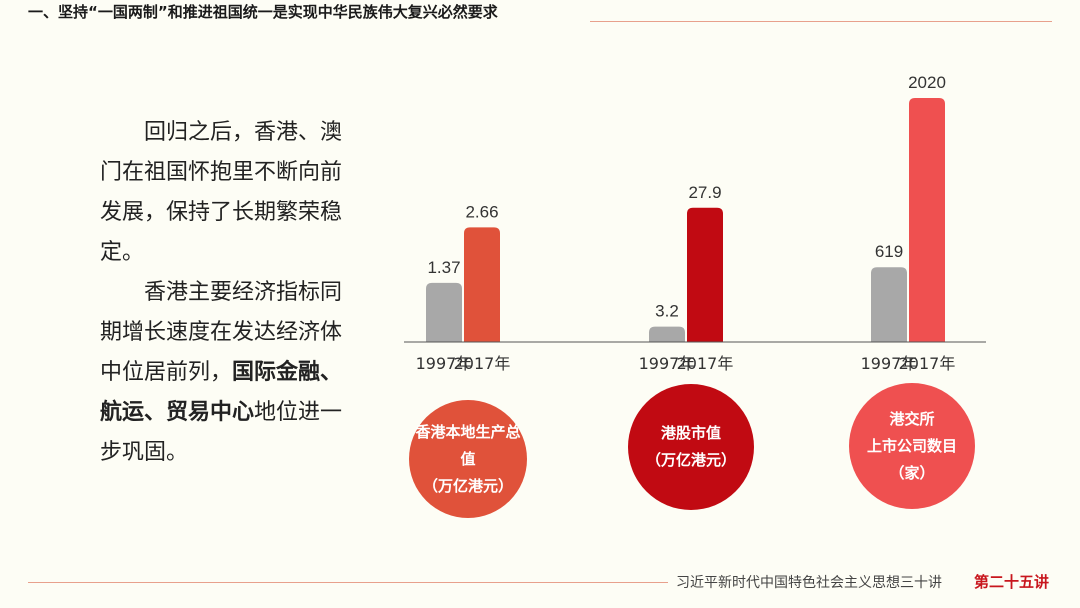 The image size is (1080, 608). What do you see at coordinates (704, 192) in the screenshot?
I see `value-label-1-1: 27.9` at bounding box center [704, 192].